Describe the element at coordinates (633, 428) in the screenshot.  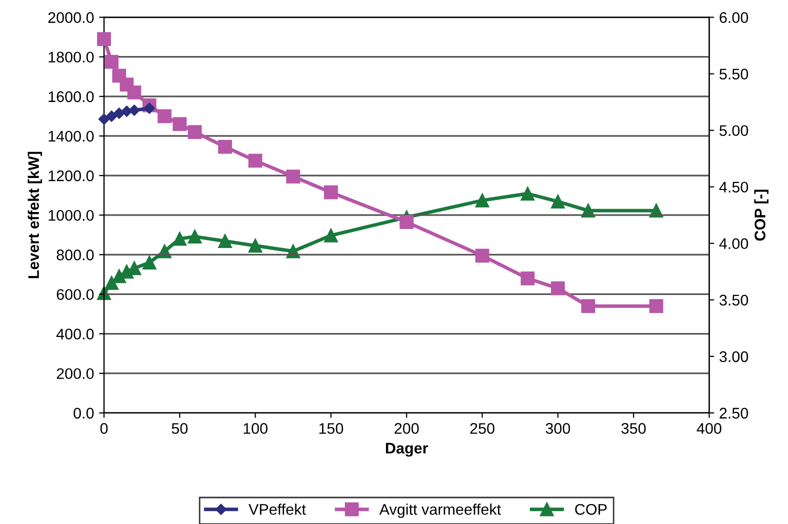
I see `x-tick-label: 350` at that location.